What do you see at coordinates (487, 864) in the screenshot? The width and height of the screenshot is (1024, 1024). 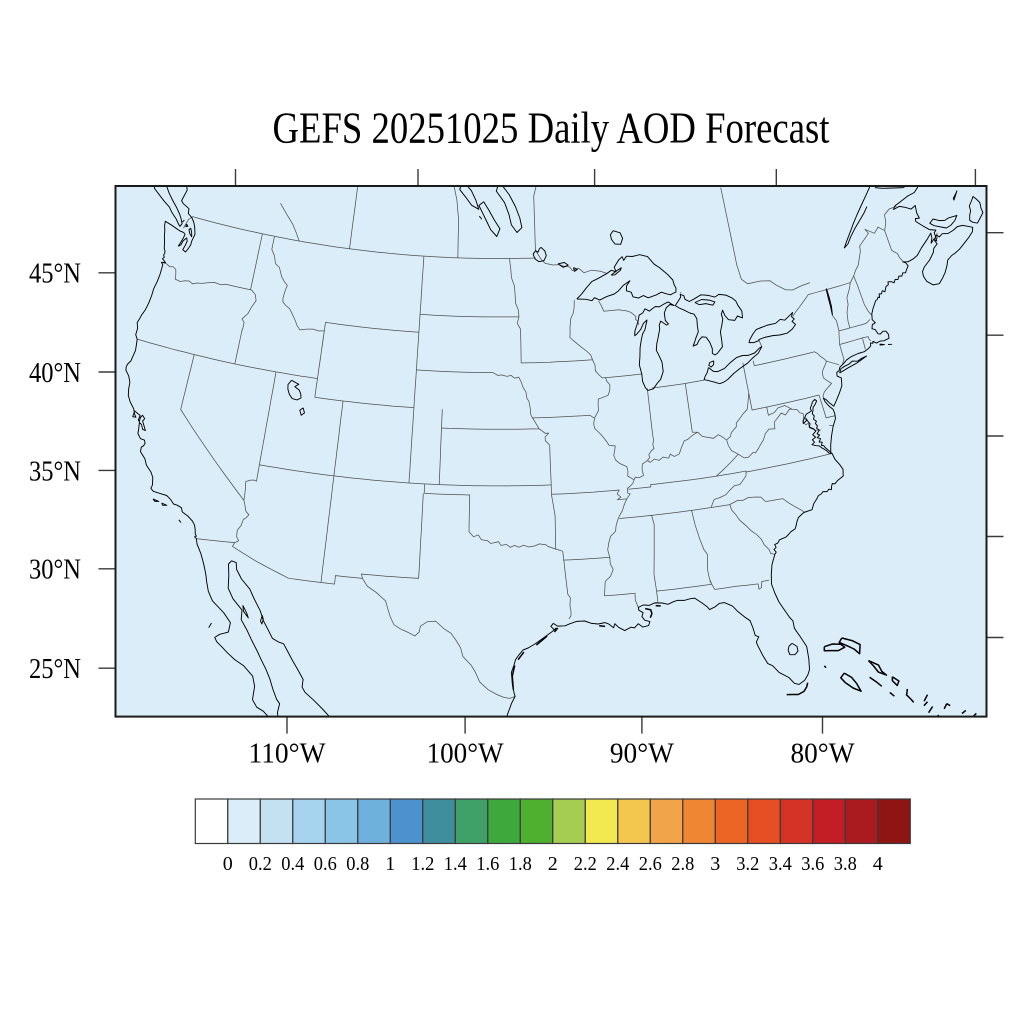 I see `svg-text: 1.6` at bounding box center [487, 864].